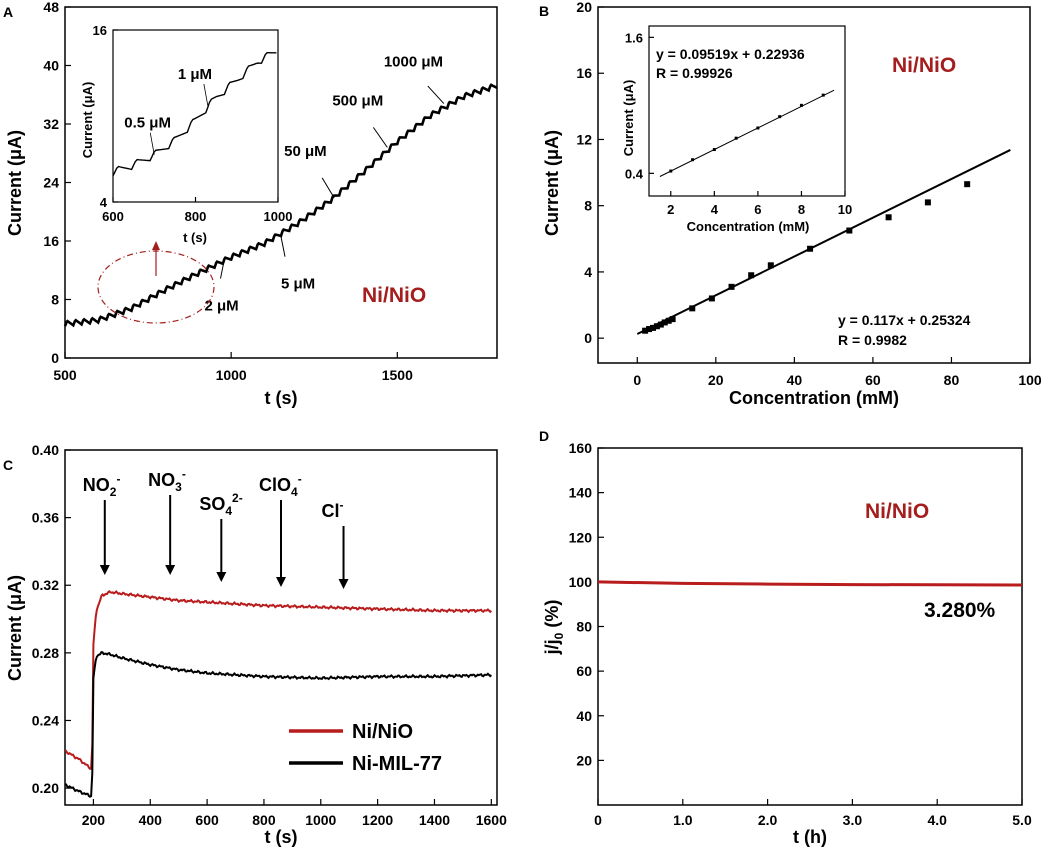  What do you see at coordinates (45, 450) in the screenshot?
I see `panel-c-ytick-label: 0.40` at bounding box center [45, 450].